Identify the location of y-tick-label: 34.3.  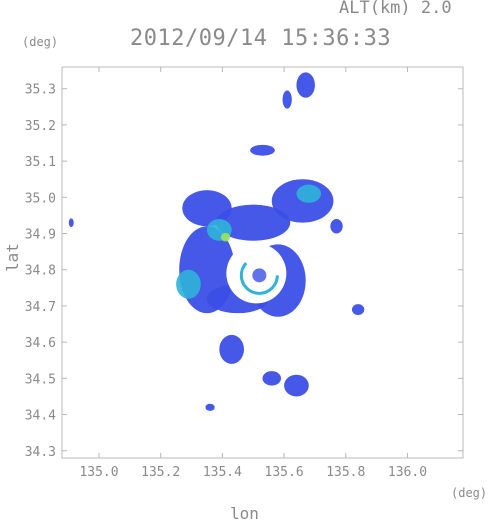
(40, 452).